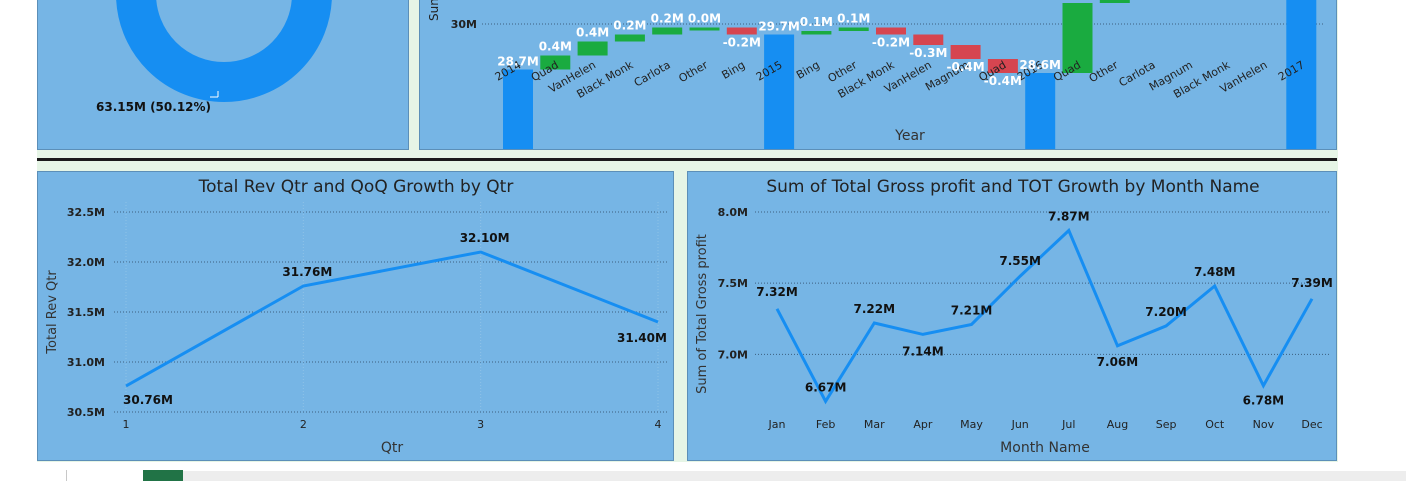 The height and width of the screenshot is (481, 1406). I want to click on month-y-tick-label: 7.5M, so click(733, 283).